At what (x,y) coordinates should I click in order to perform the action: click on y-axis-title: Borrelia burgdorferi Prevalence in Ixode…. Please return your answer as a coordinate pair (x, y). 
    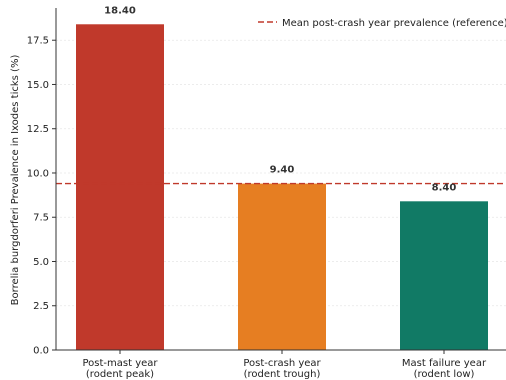
    Looking at the image, I should click on (15, 180).